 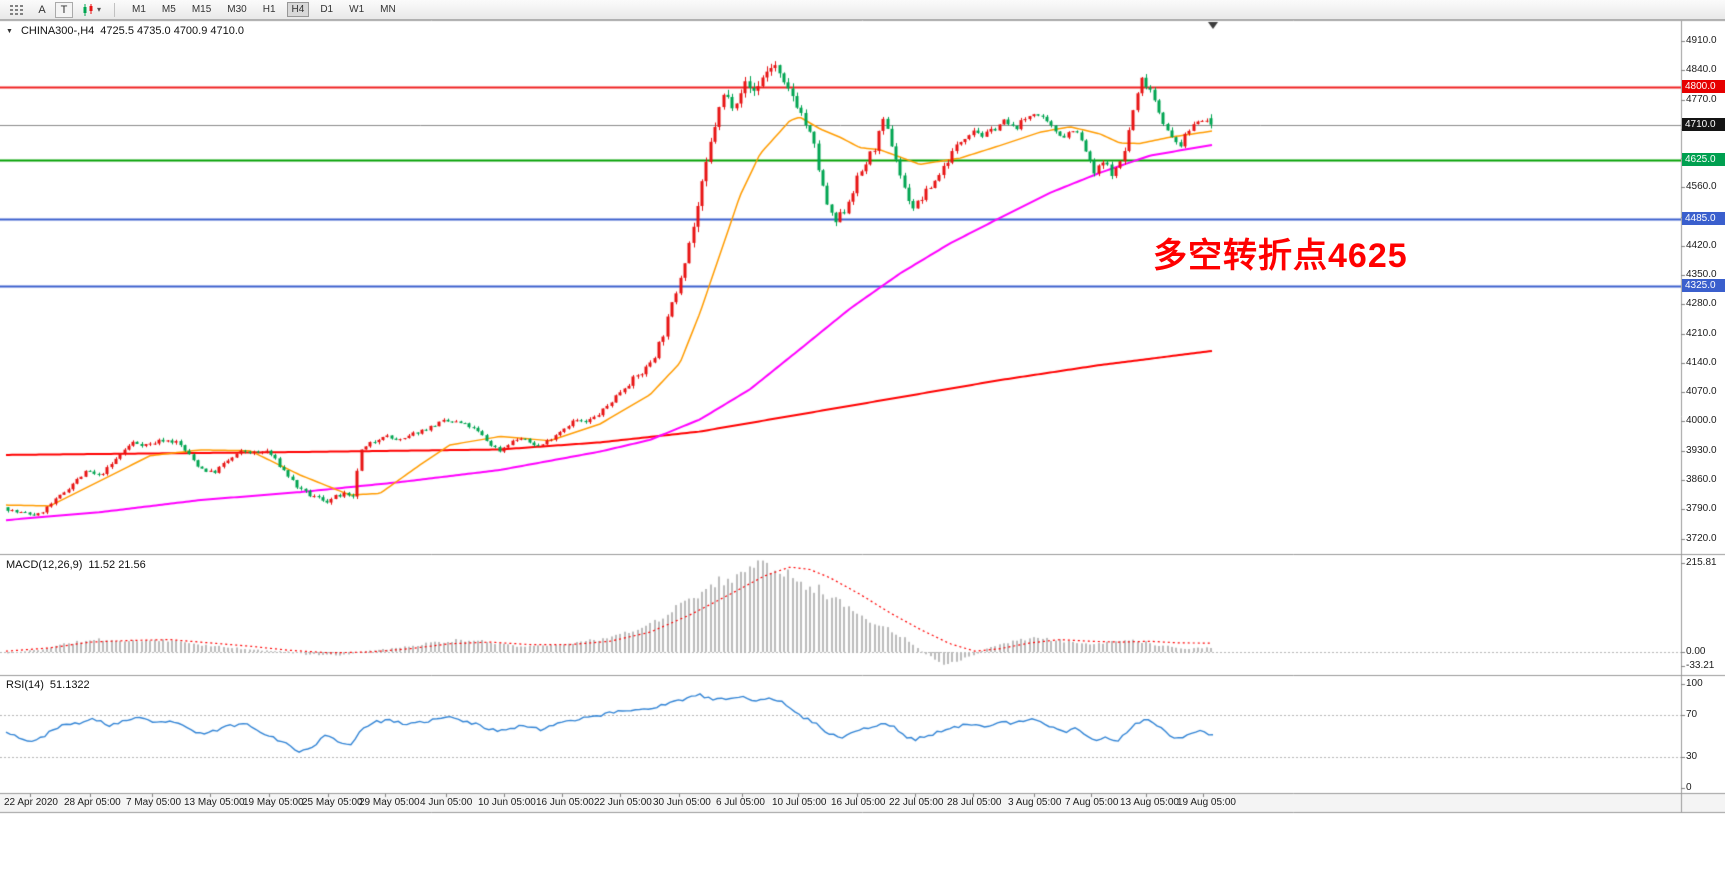 What do you see at coordinates (115, 9) in the screenshot?
I see `toolbar-separator` at bounding box center [115, 9].